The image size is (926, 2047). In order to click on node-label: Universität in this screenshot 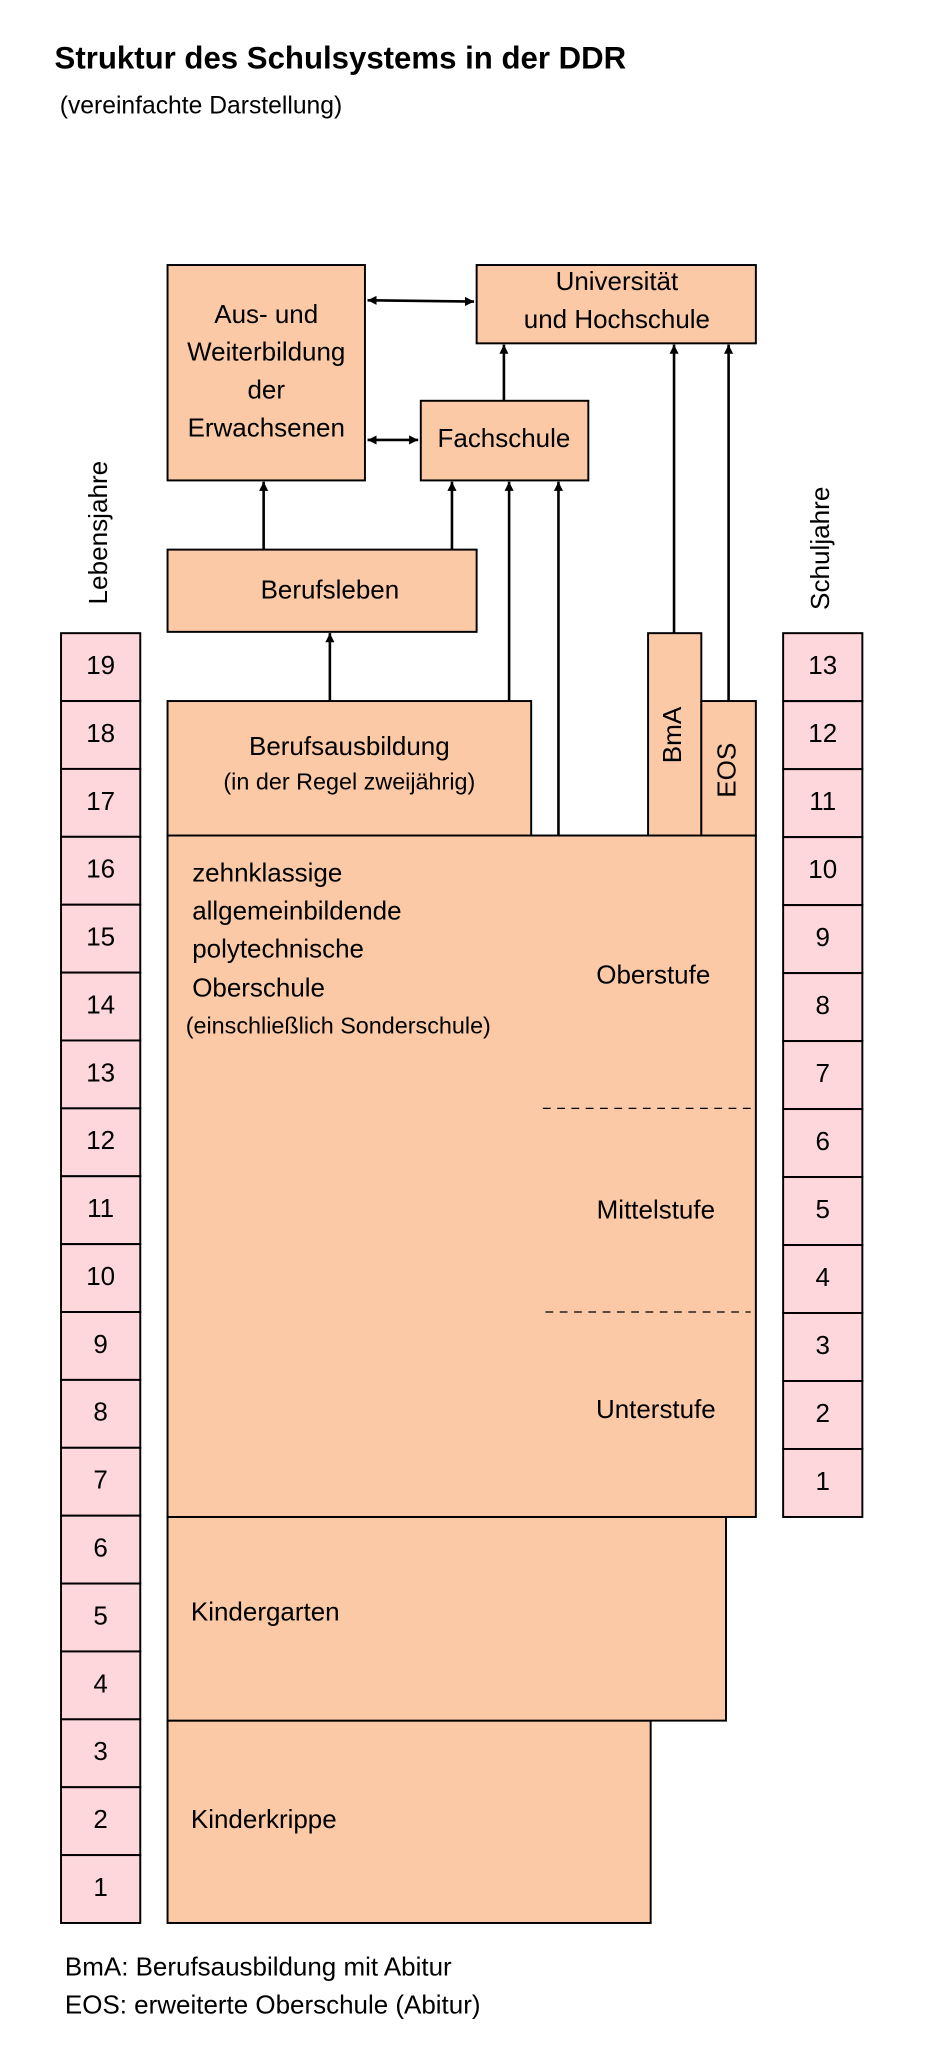, I will do `click(617, 281)`.